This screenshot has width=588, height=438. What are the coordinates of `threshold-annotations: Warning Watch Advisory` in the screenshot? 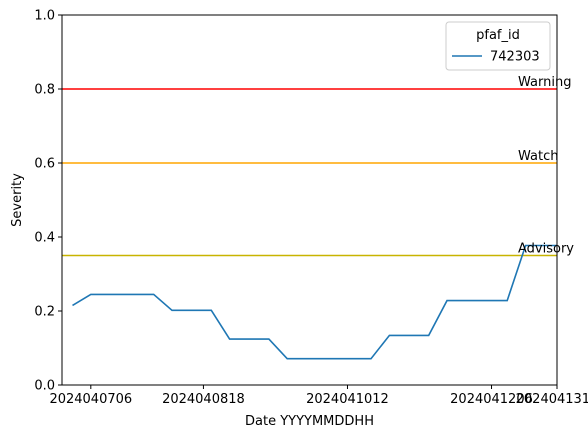 It's located at (546, 166).